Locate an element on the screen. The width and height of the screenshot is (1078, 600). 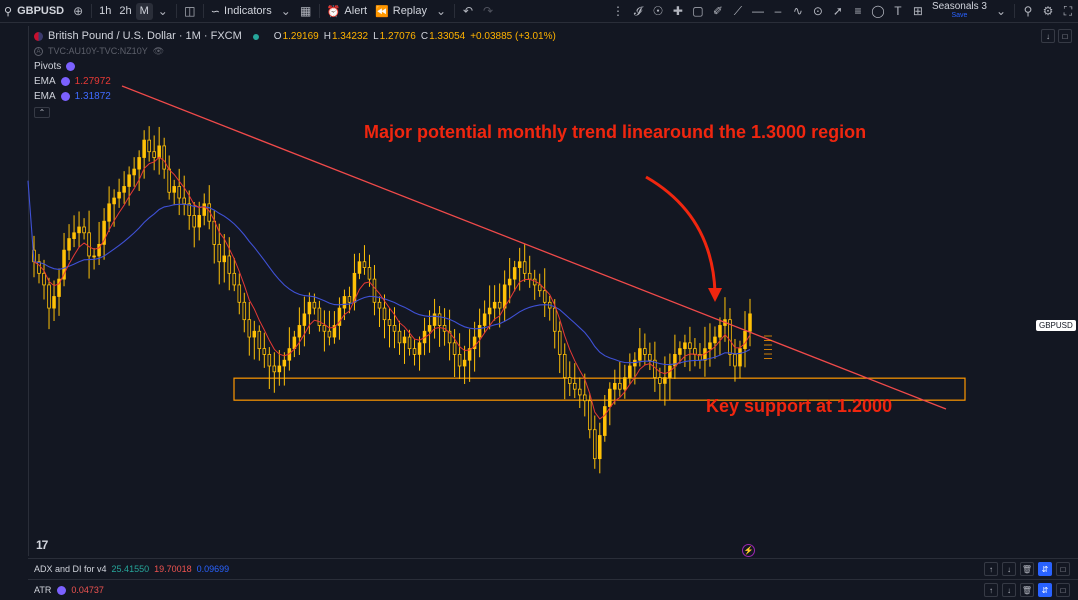
replay-button: ⏪ Replay is located at coordinates (401, 11).